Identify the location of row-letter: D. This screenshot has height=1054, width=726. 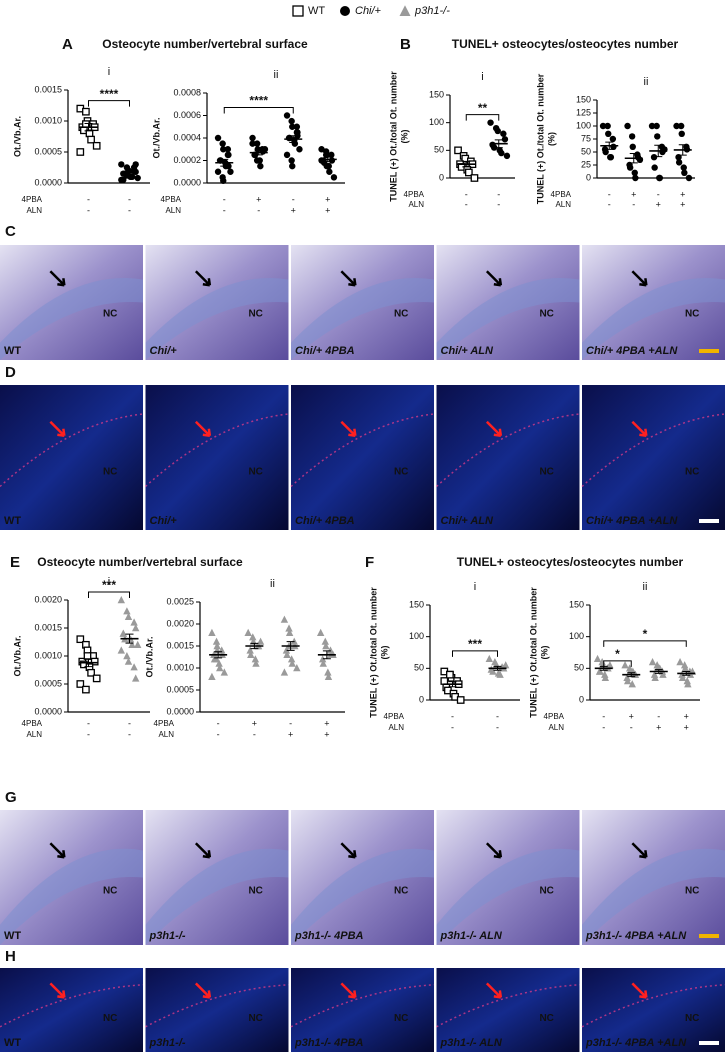
(10, 372).